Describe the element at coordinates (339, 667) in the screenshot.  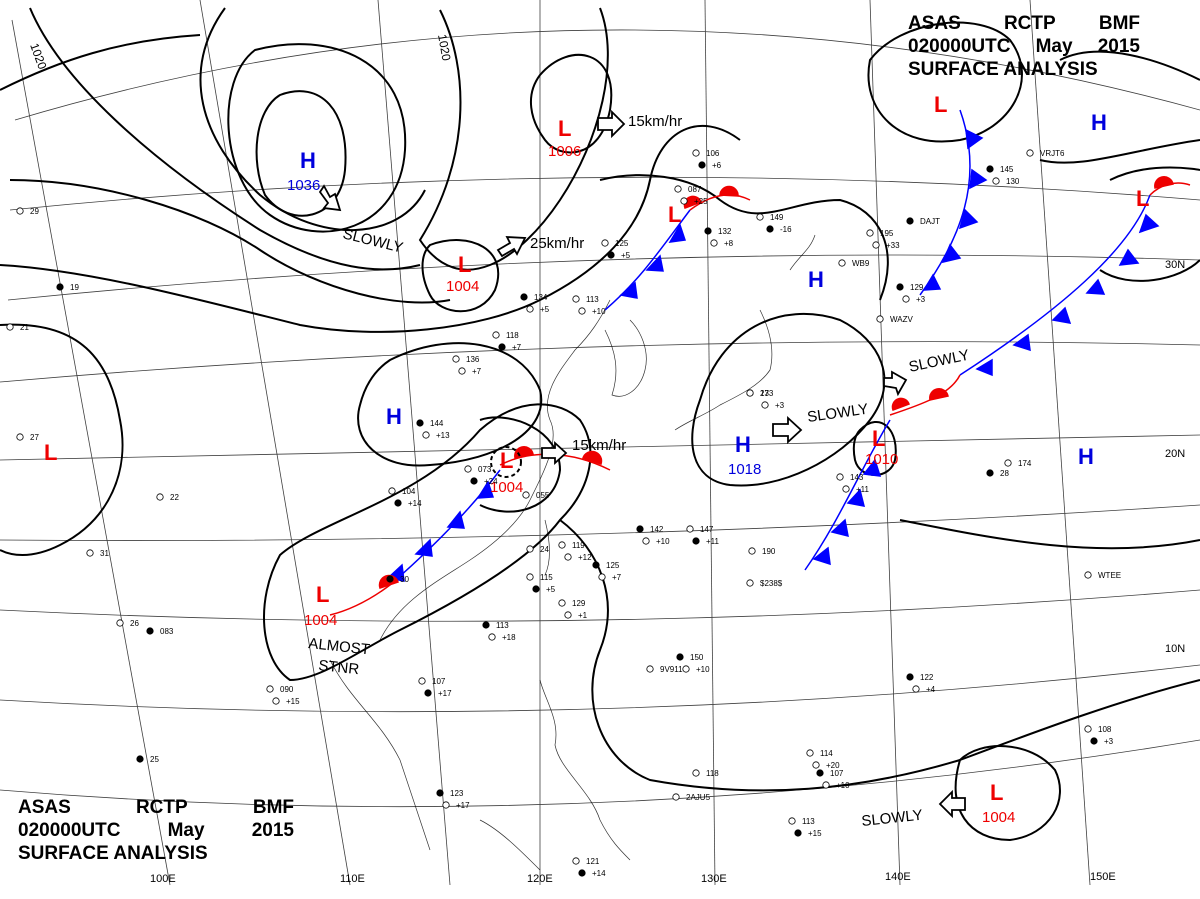
I see `stationary-label: STNR` at that location.